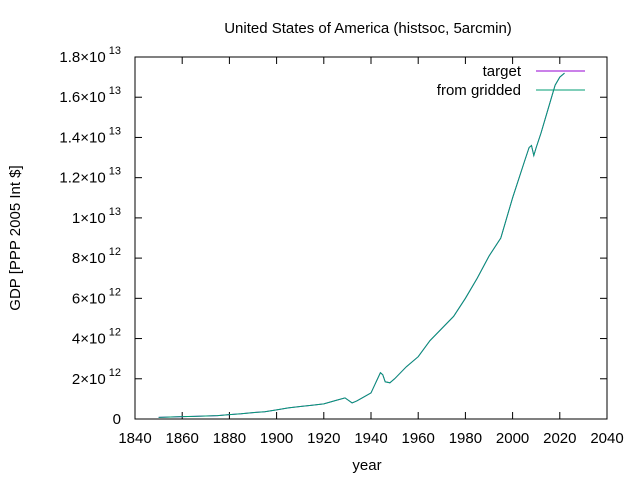 The width and height of the screenshot is (640, 480). What do you see at coordinates (370, 438) in the screenshot?
I see `x-tick-label: 1940` at bounding box center [370, 438].